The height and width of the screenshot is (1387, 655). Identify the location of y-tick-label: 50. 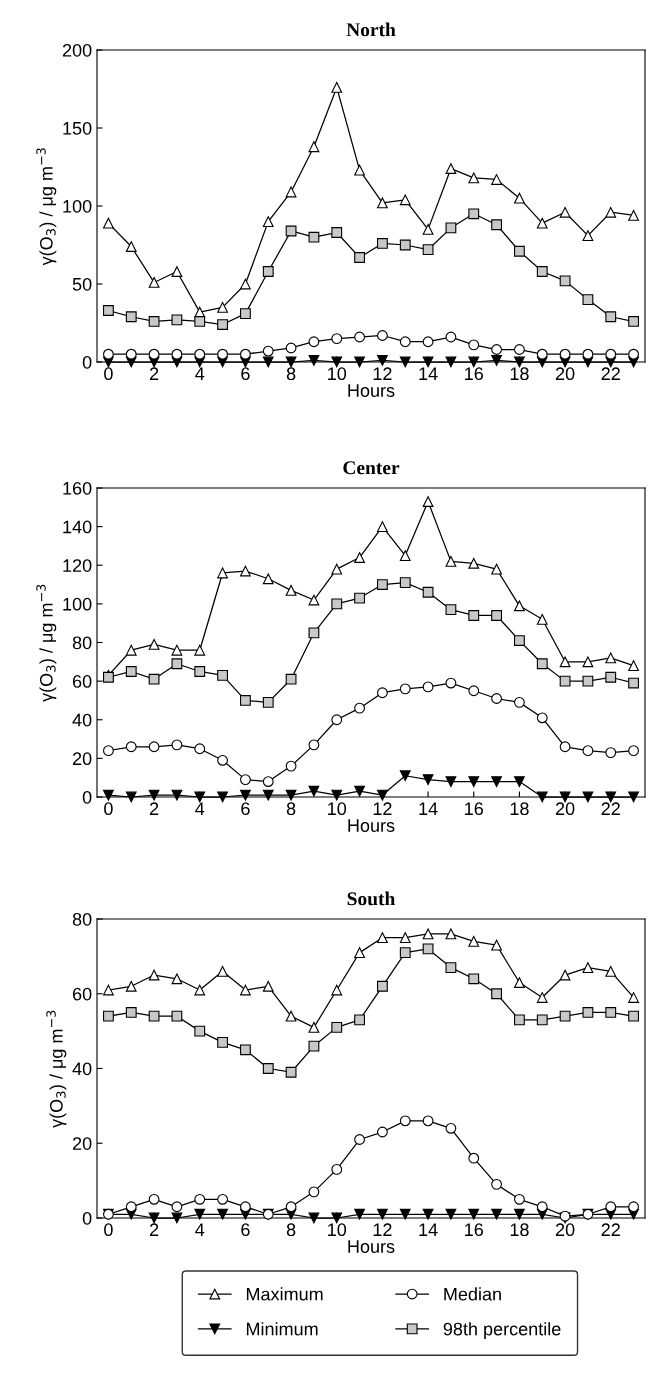
(82, 284).